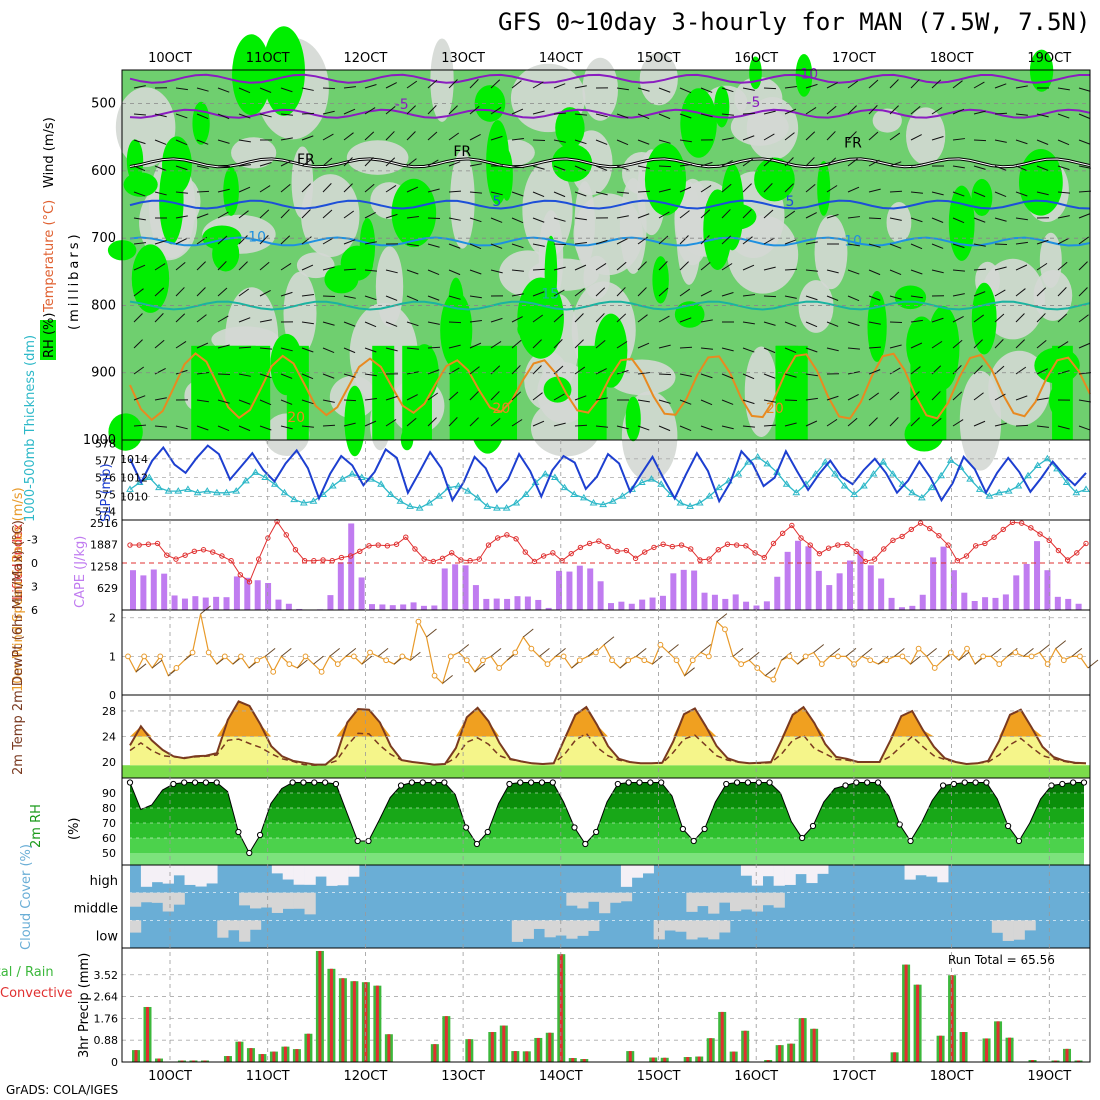 The height and width of the screenshot is (1100, 1100). What do you see at coordinates (402, 105) in the screenshot?
I see `contour-label: -5` at bounding box center [402, 105].